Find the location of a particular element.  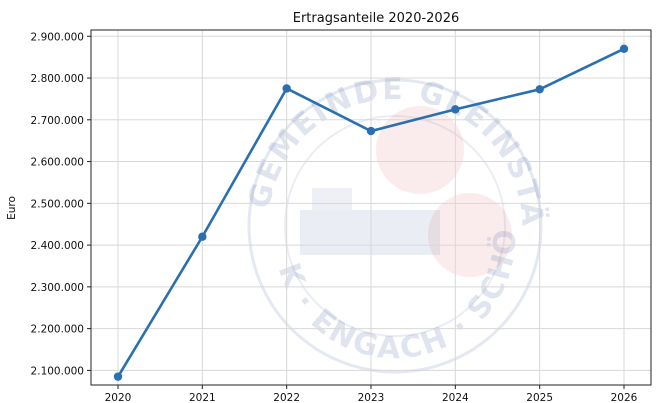

y-tick-label: 2.200.000 is located at coordinates (57, 330).